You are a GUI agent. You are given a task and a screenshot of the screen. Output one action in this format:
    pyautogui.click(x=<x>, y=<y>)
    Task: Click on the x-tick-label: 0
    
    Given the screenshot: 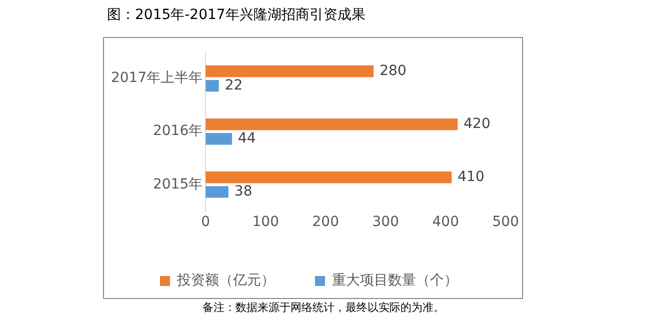 What is the action you would take?
    pyautogui.click(x=205, y=222)
    